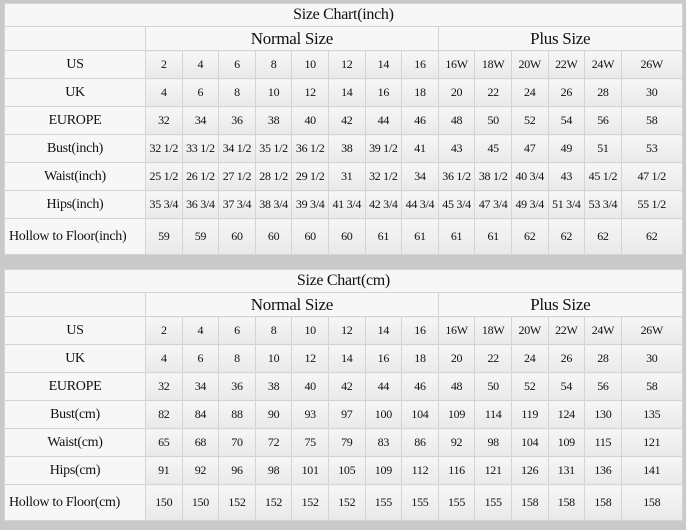 This screenshot has height=530, width=686. What do you see at coordinates (603, 148) in the screenshot?
I see `size-cell: 51` at bounding box center [603, 148].